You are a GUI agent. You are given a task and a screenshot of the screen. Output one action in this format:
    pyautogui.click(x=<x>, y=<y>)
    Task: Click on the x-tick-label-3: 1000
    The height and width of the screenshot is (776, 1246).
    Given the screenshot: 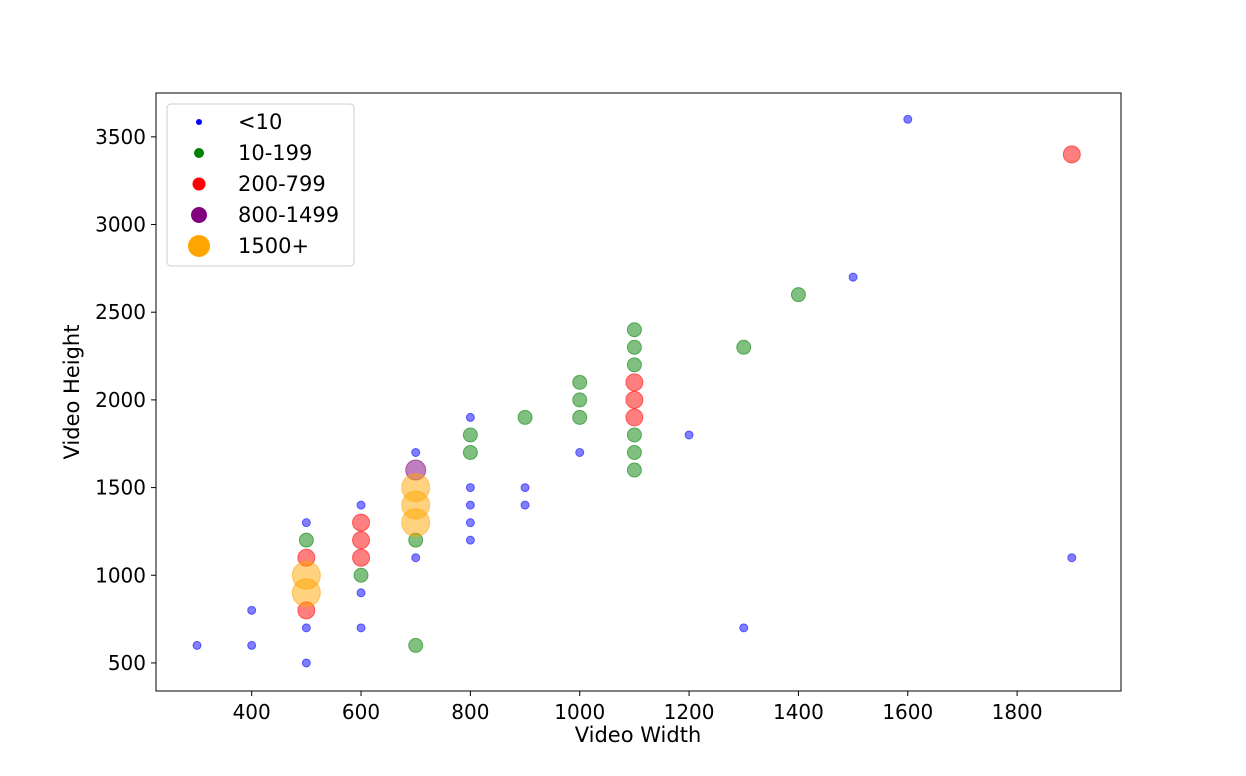 What is the action you would take?
    pyautogui.click(x=579, y=712)
    